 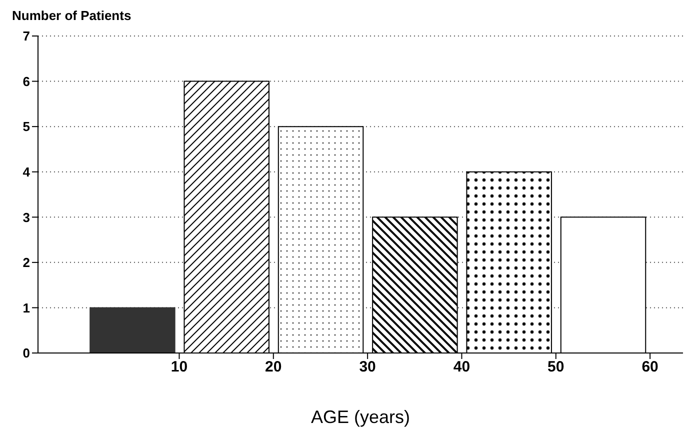 I want to click on x-tick-label: 60, so click(x=650, y=367).